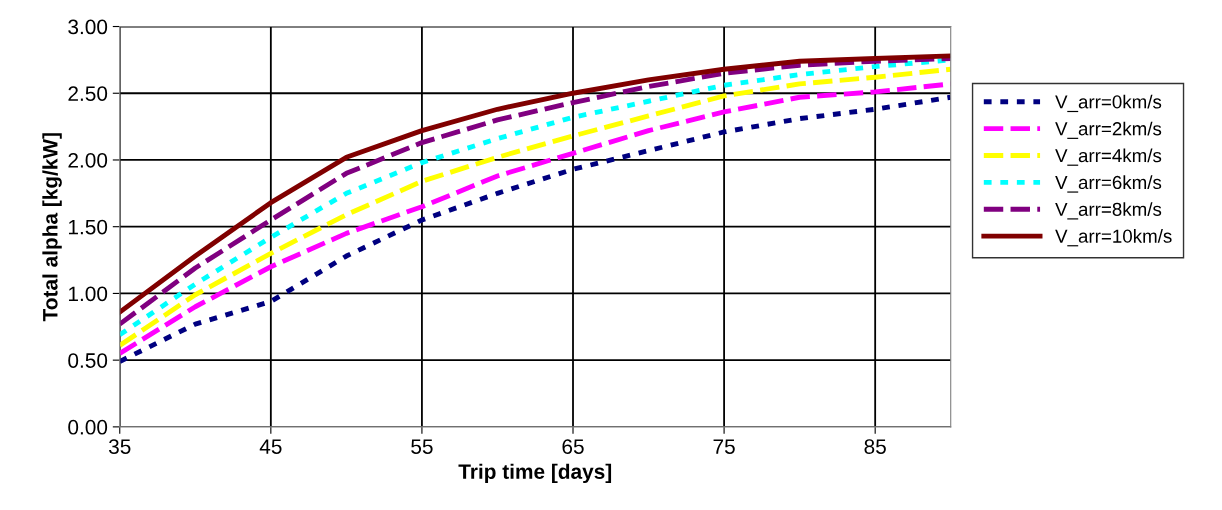 The width and height of the screenshot is (1222, 510). What do you see at coordinates (270, 446) in the screenshot?
I see `x-tick-label: 45` at bounding box center [270, 446].